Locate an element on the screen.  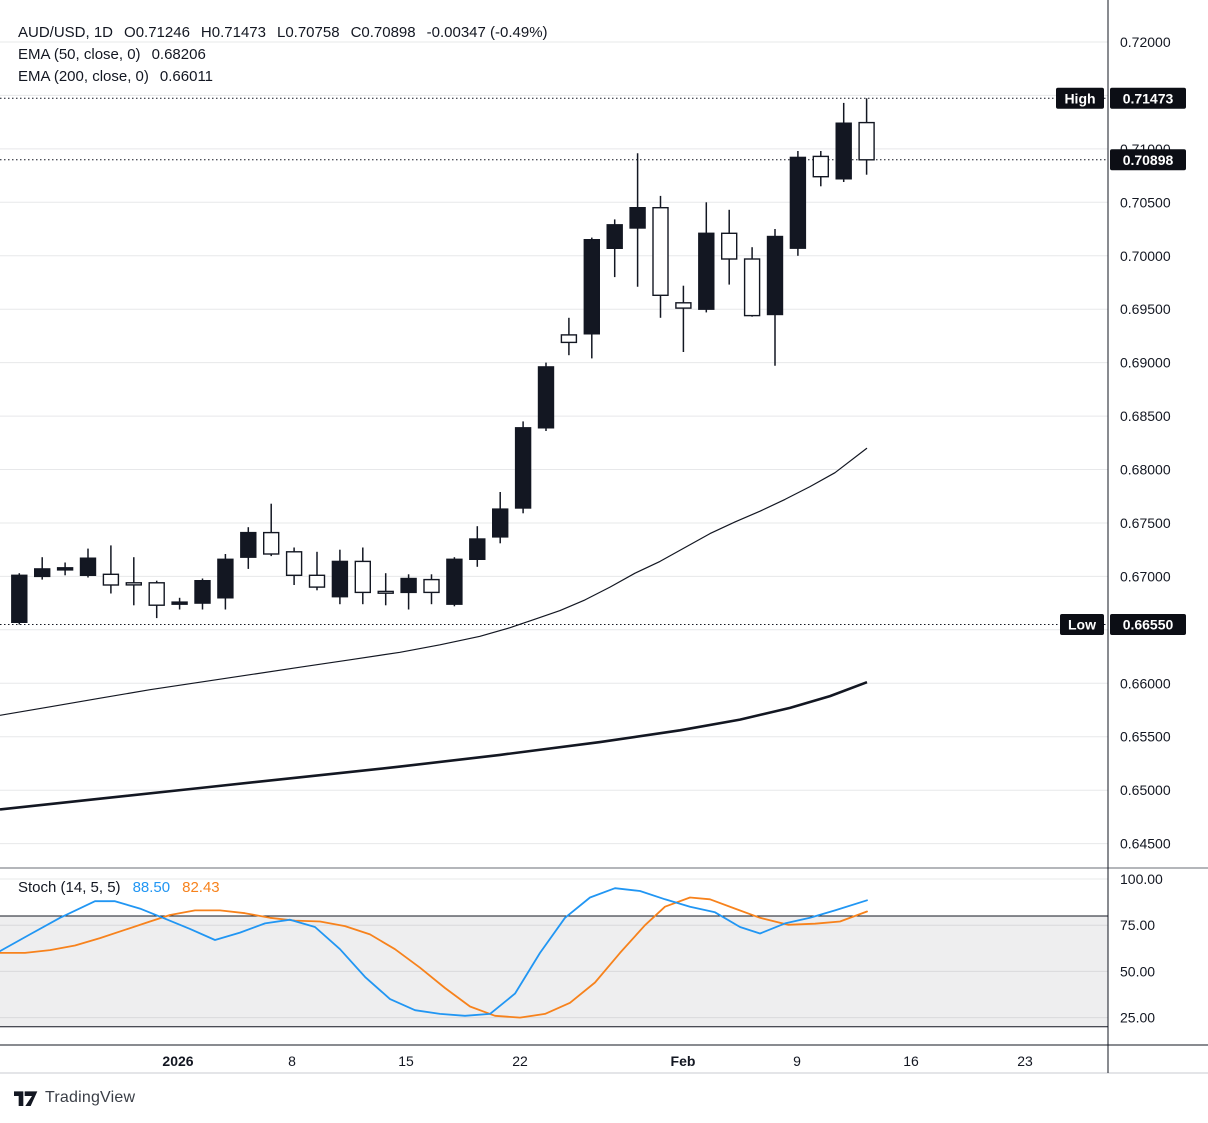
low-callout: Low 0.66550 is located at coordinates (1123, 624).